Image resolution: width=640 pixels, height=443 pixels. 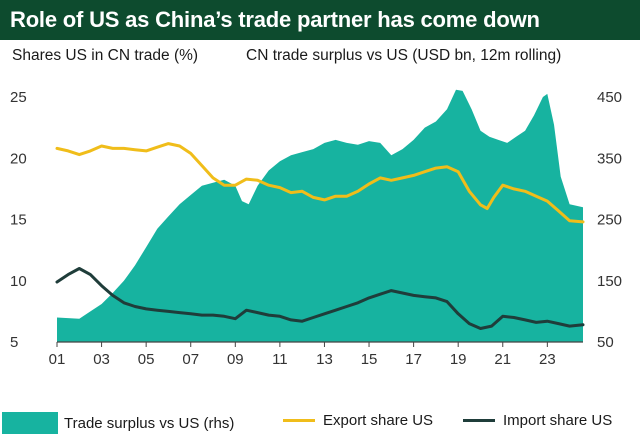 I want to click on left-y-tick-label: 5, so click(x=14, y=342).